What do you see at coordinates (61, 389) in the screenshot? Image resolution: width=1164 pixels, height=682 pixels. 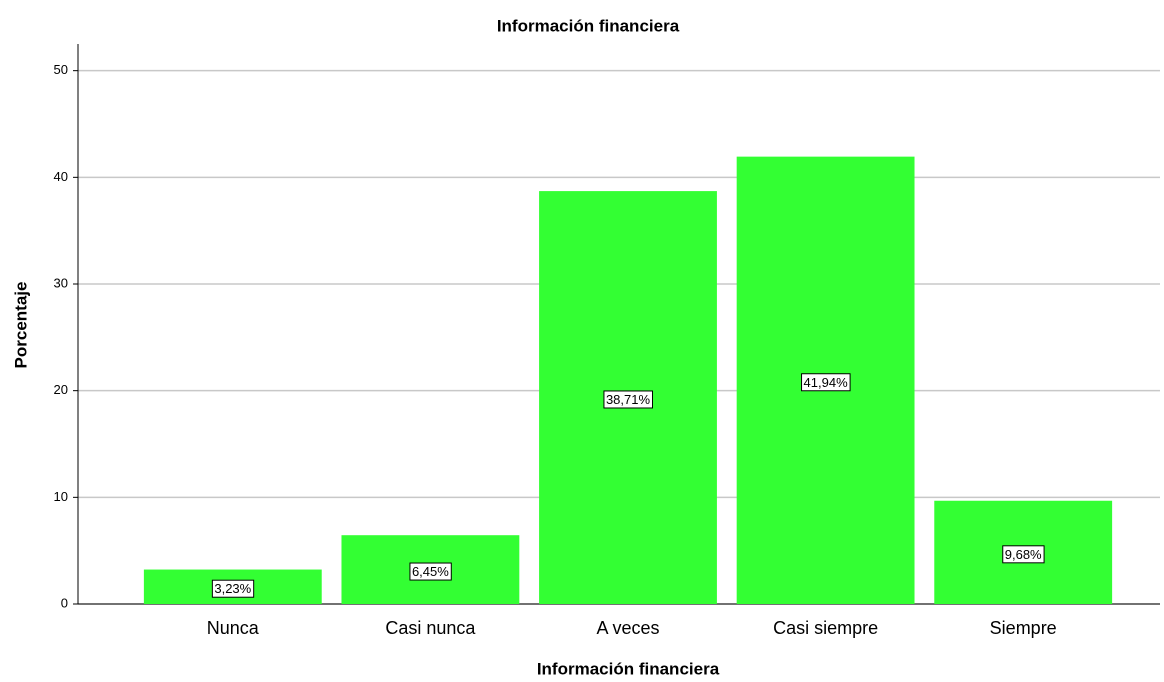 I see `y-tick-label: 20` at bounding box center [61, 389].